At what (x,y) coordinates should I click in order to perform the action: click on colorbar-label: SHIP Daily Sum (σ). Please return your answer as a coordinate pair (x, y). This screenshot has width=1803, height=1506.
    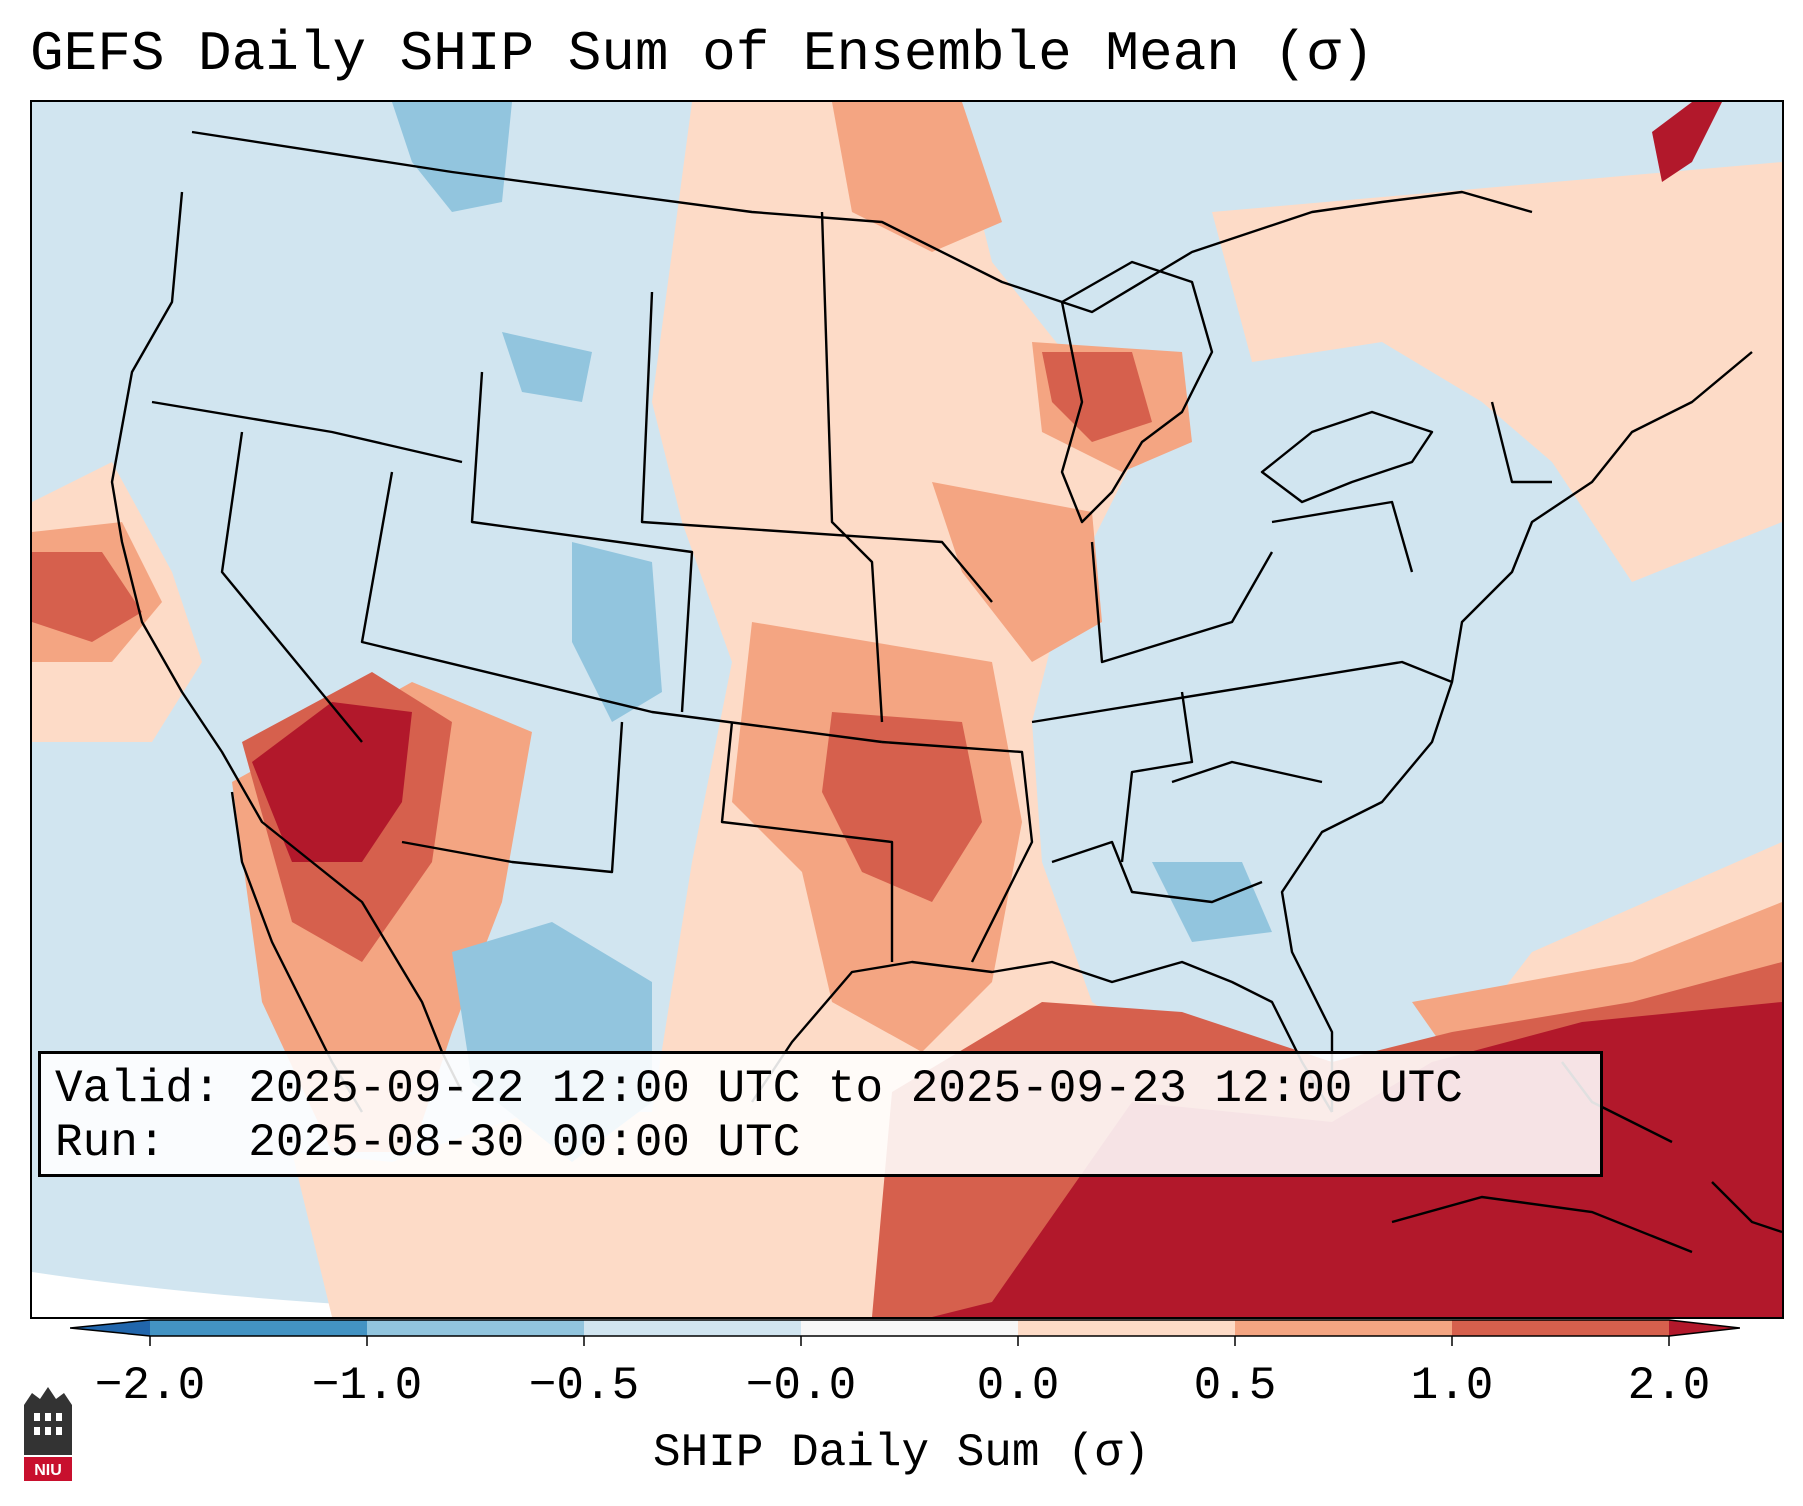
    Looking at the image, I should click on (901, 1453).